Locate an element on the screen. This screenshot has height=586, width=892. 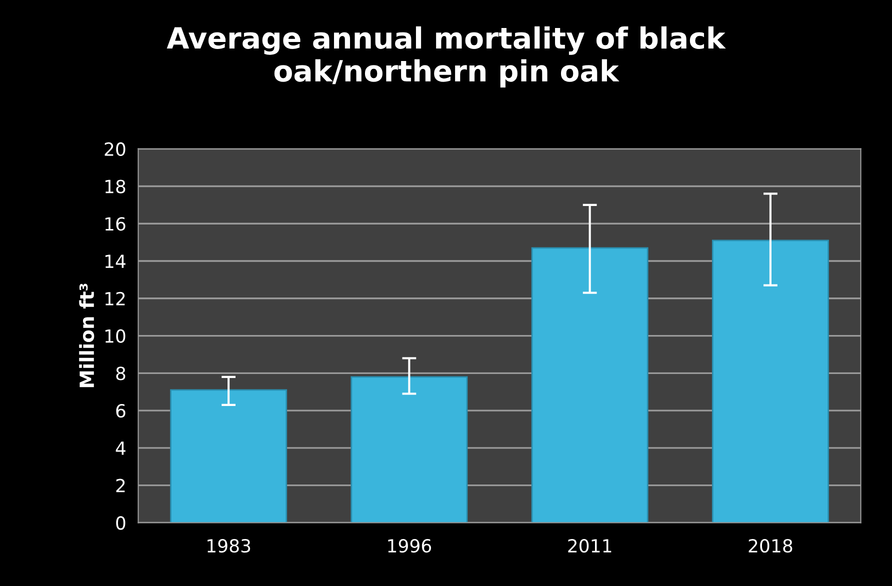
x-tick-label: 2011 is located at coordinates (590, 546).